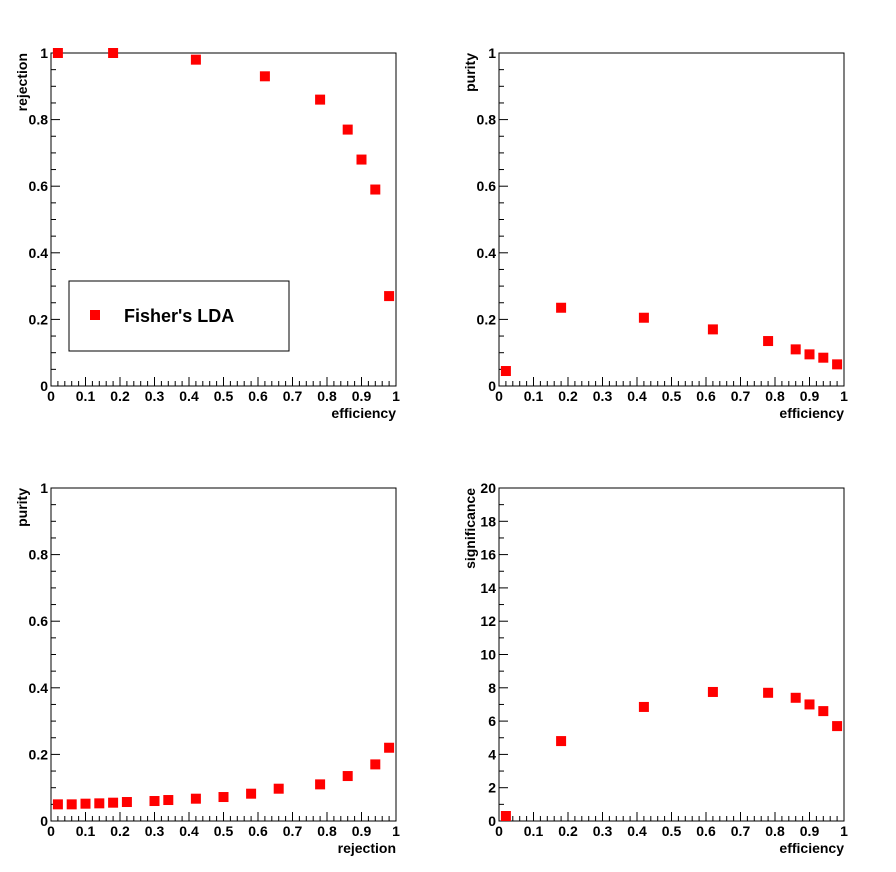 This screenshot has height=872, width=896. I want to click on legend-label: Fisher's LDA, so click(179, 316).